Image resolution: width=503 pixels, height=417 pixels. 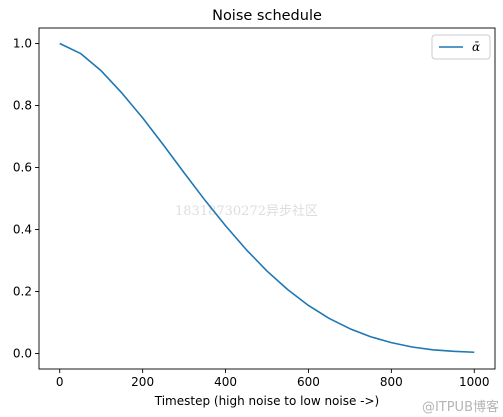 What do you see at coordinates (22, 230) in the screenshot?
I see `y-tick-label: 0.4` at bounding box center [22, 230].